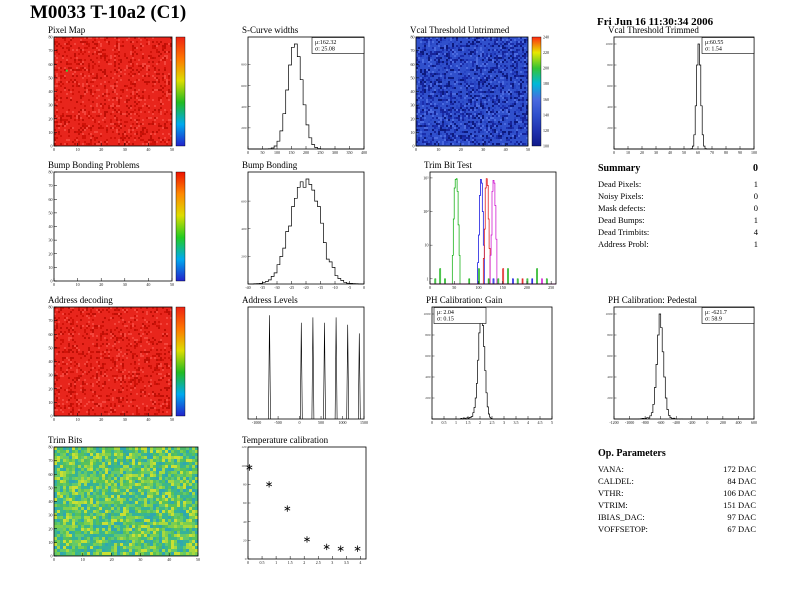  Describe the element at coordinates (80, 300) in the screenshot. I see `svg-text: Address decoding` at that location.